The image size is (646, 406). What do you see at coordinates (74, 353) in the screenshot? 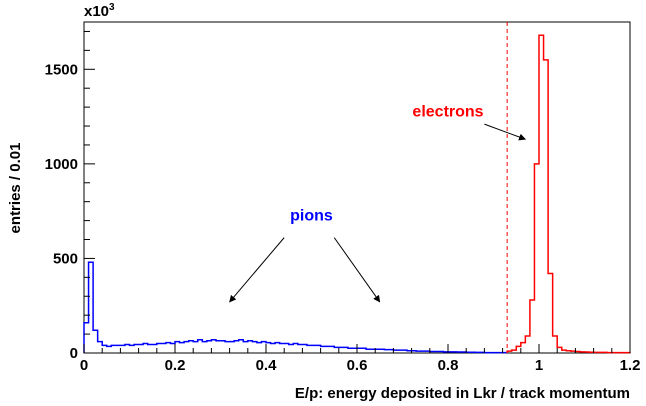
I see `y-tick-label: 0` at bounding box center [74, 353].